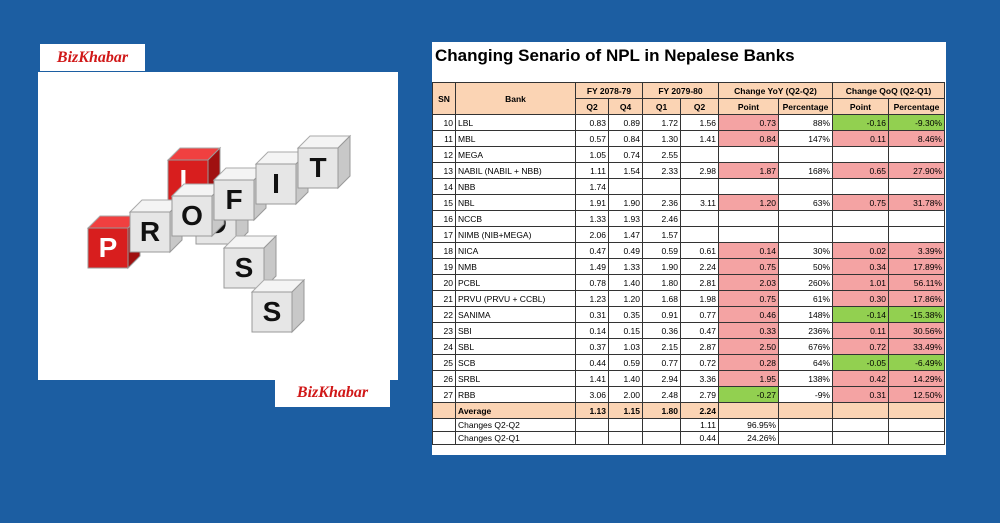 Image resolution: width=1000 pixels, height=523 pixels. I want to click on table-cell: 25, so click(444, 362).